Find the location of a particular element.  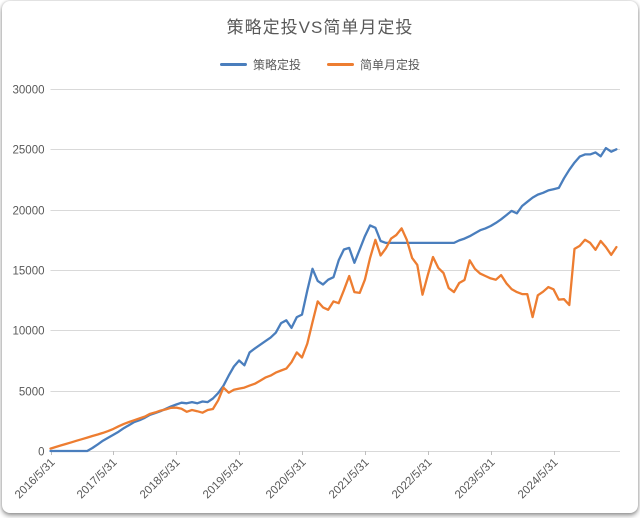

y-axis-label: 20000 is located at coordinates (29, 212).